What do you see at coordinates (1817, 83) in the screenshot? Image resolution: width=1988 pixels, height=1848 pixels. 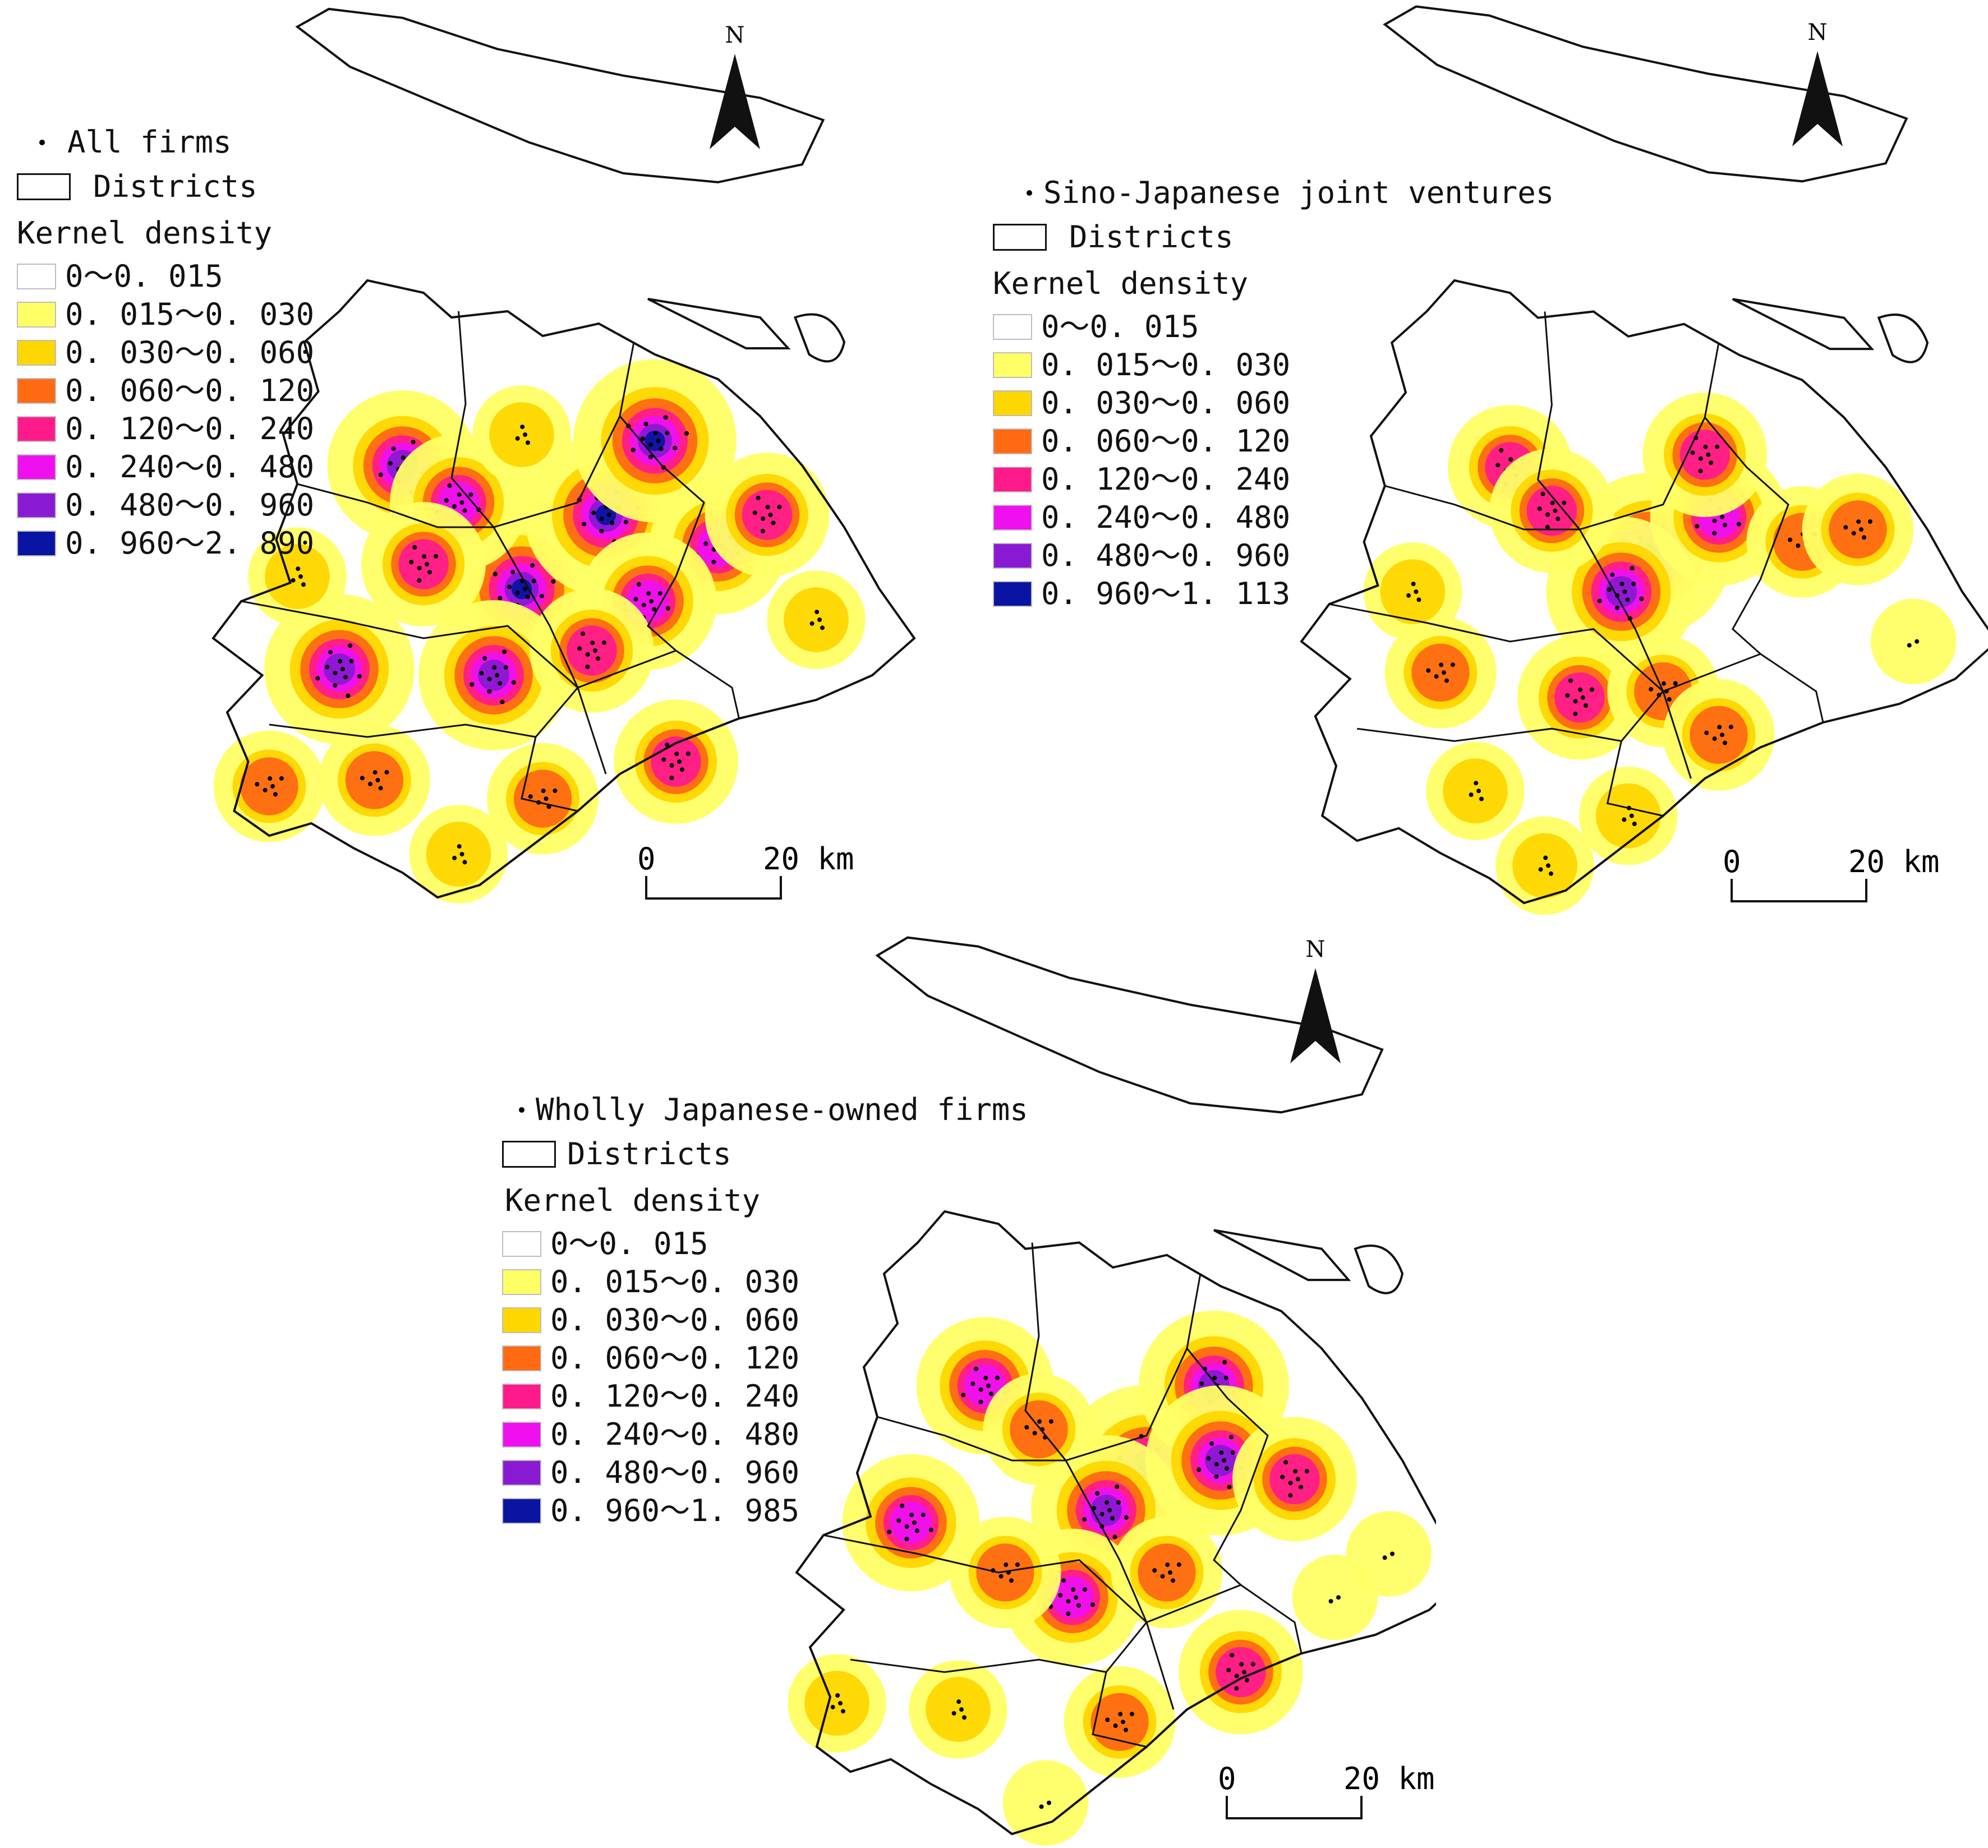 I see `north-arrow: N` at bounding box center [1817, 83].